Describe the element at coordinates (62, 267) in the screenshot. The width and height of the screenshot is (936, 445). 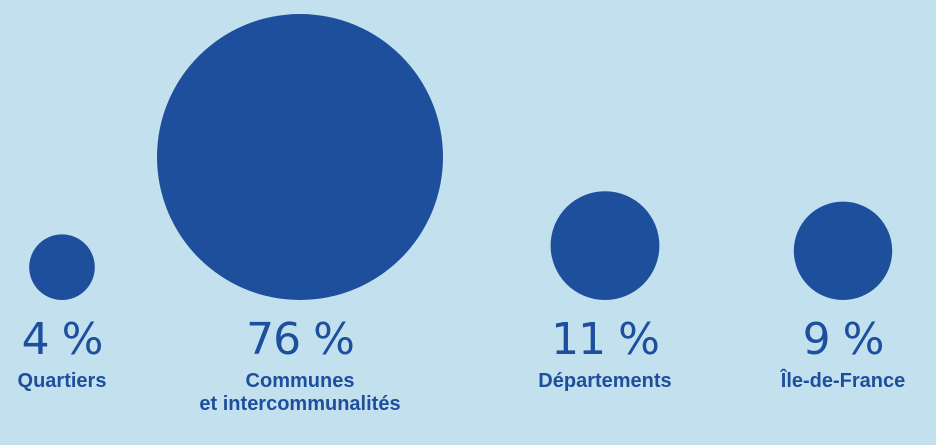
I see `bubble-quartiers` at that location.